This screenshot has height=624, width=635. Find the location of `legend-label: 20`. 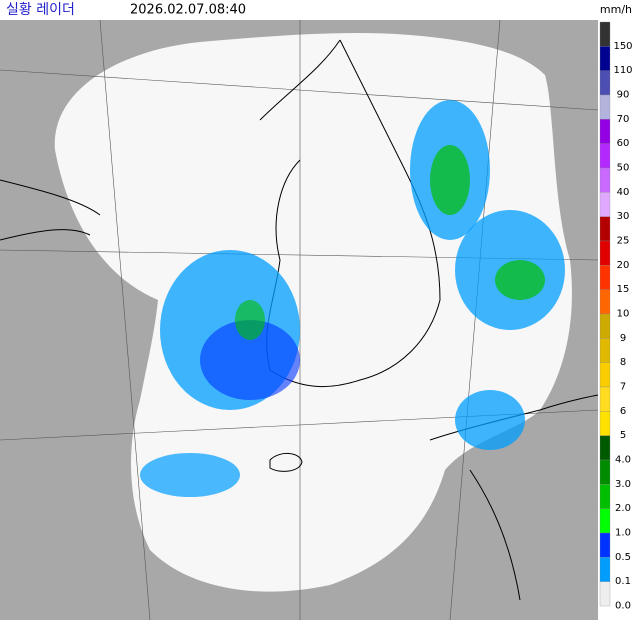

legend-label: 20 is located at coordinates (623, 265).